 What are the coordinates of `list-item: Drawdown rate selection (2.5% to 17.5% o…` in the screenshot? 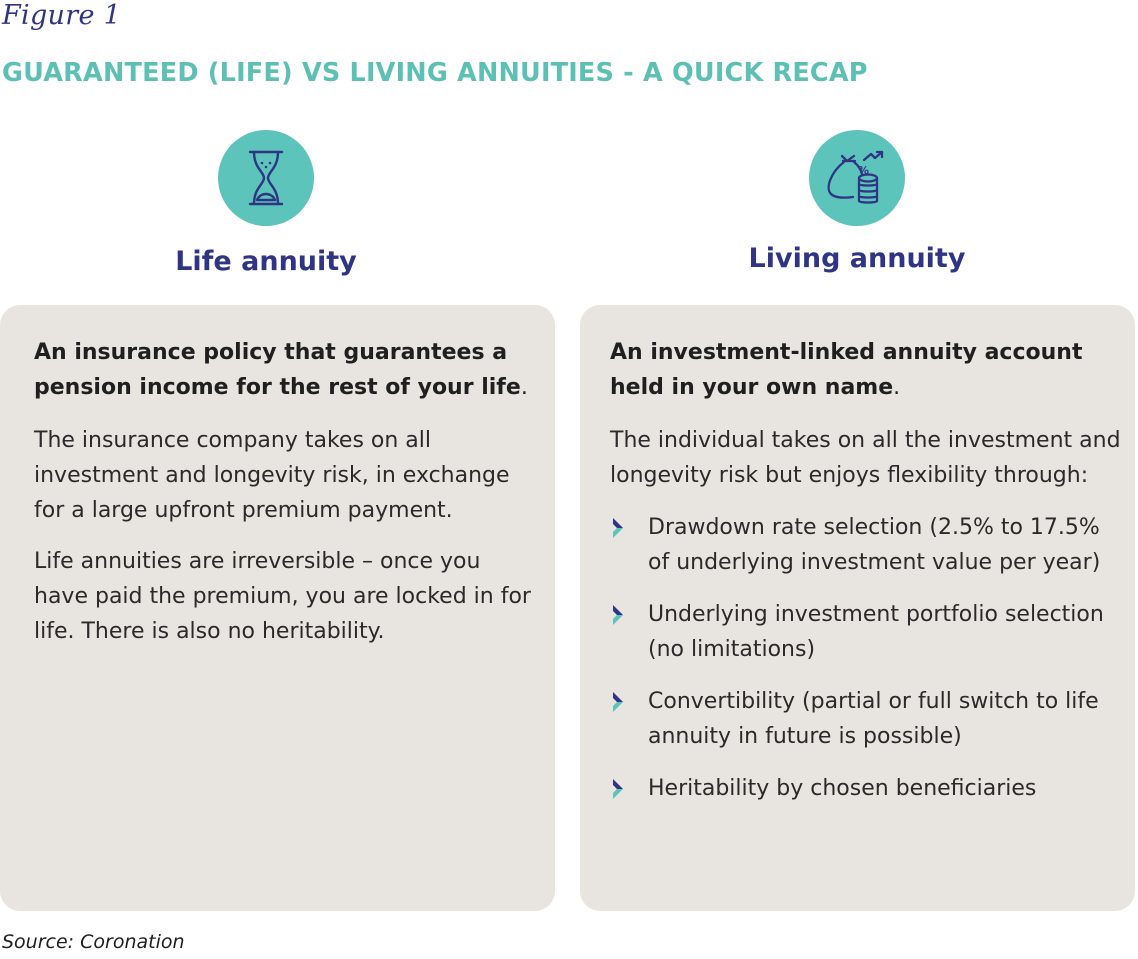 It's located at (865, 545).